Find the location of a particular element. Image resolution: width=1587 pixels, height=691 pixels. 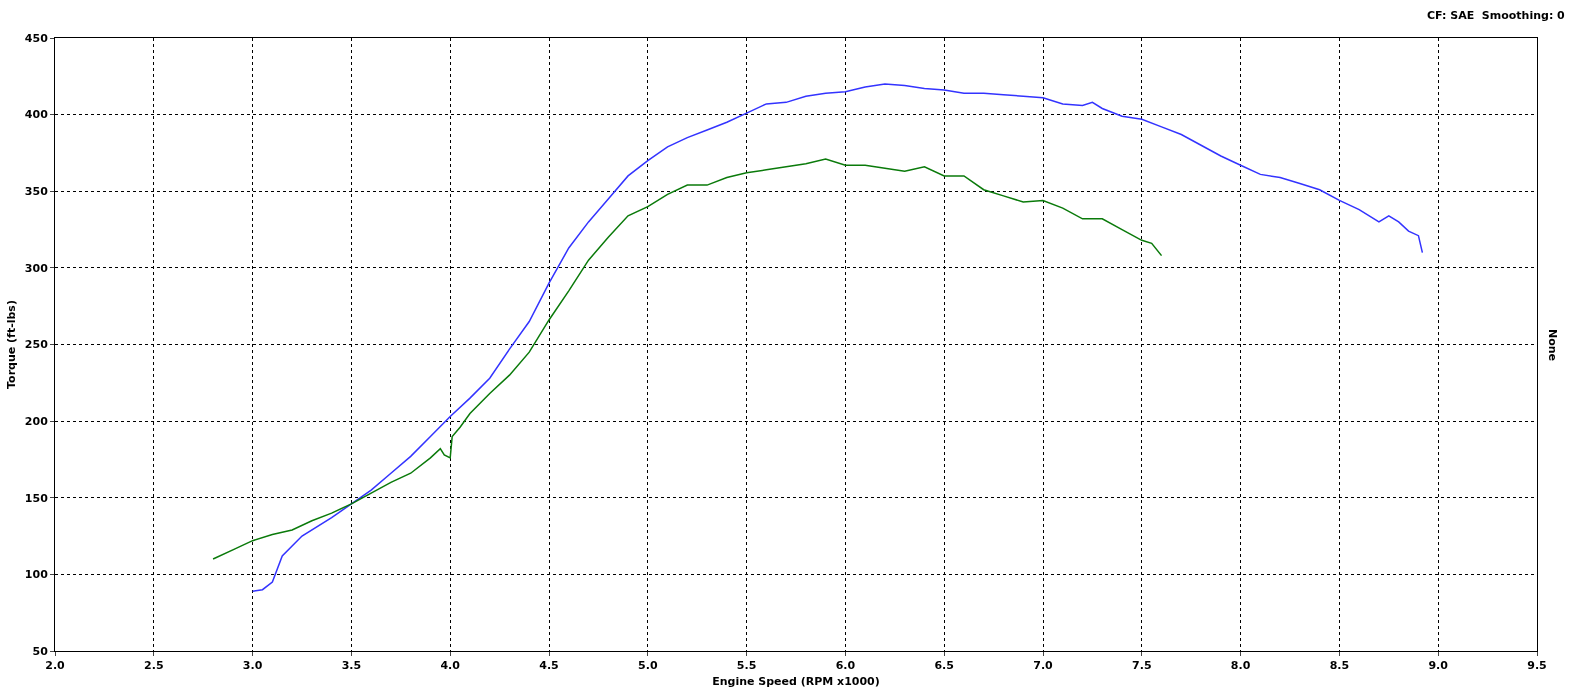

x-tick-label: 7.5 is located at coordinates (1142, 666).